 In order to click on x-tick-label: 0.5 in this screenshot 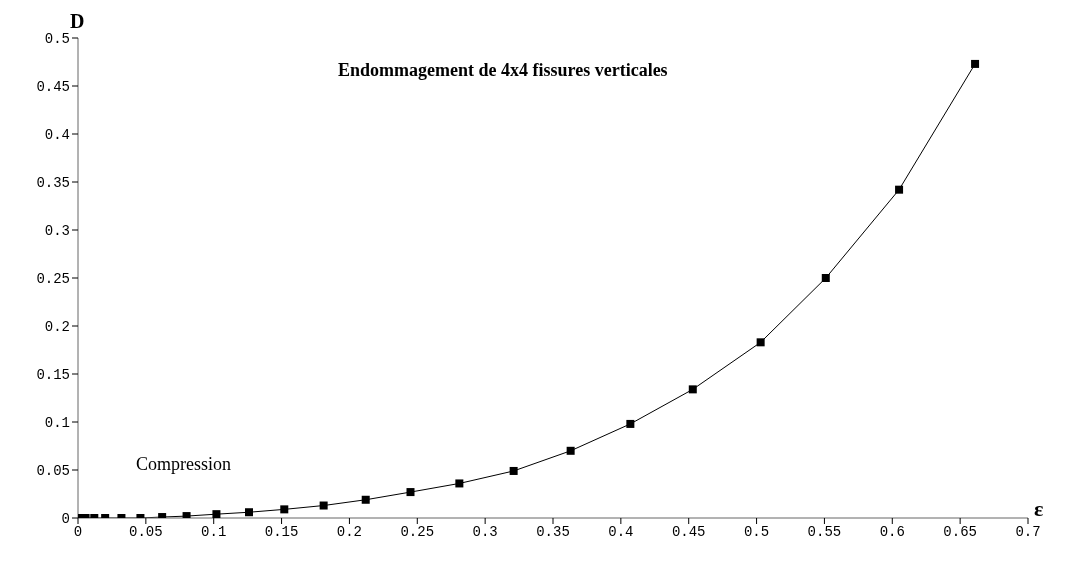, I will do `click(756, 531)`.